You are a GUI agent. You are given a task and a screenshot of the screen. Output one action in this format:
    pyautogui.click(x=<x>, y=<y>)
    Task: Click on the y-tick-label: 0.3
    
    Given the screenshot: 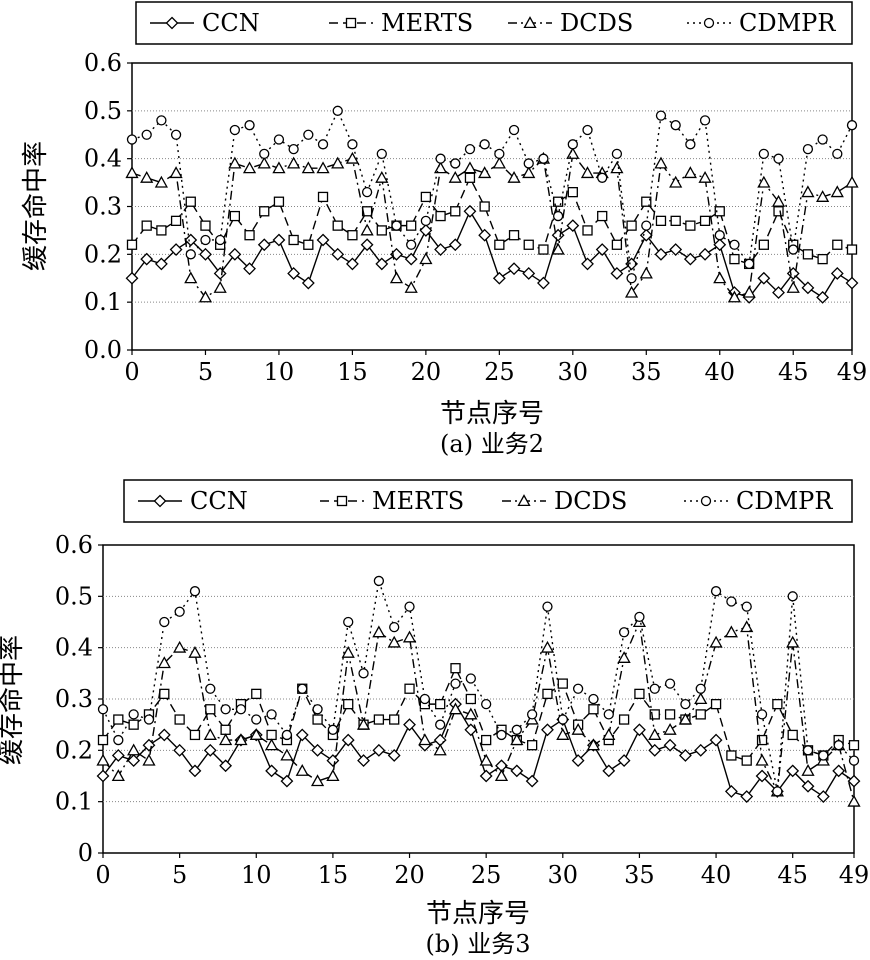 What is the action you would take?
    pyautogui.click(x=74, y=699)
    